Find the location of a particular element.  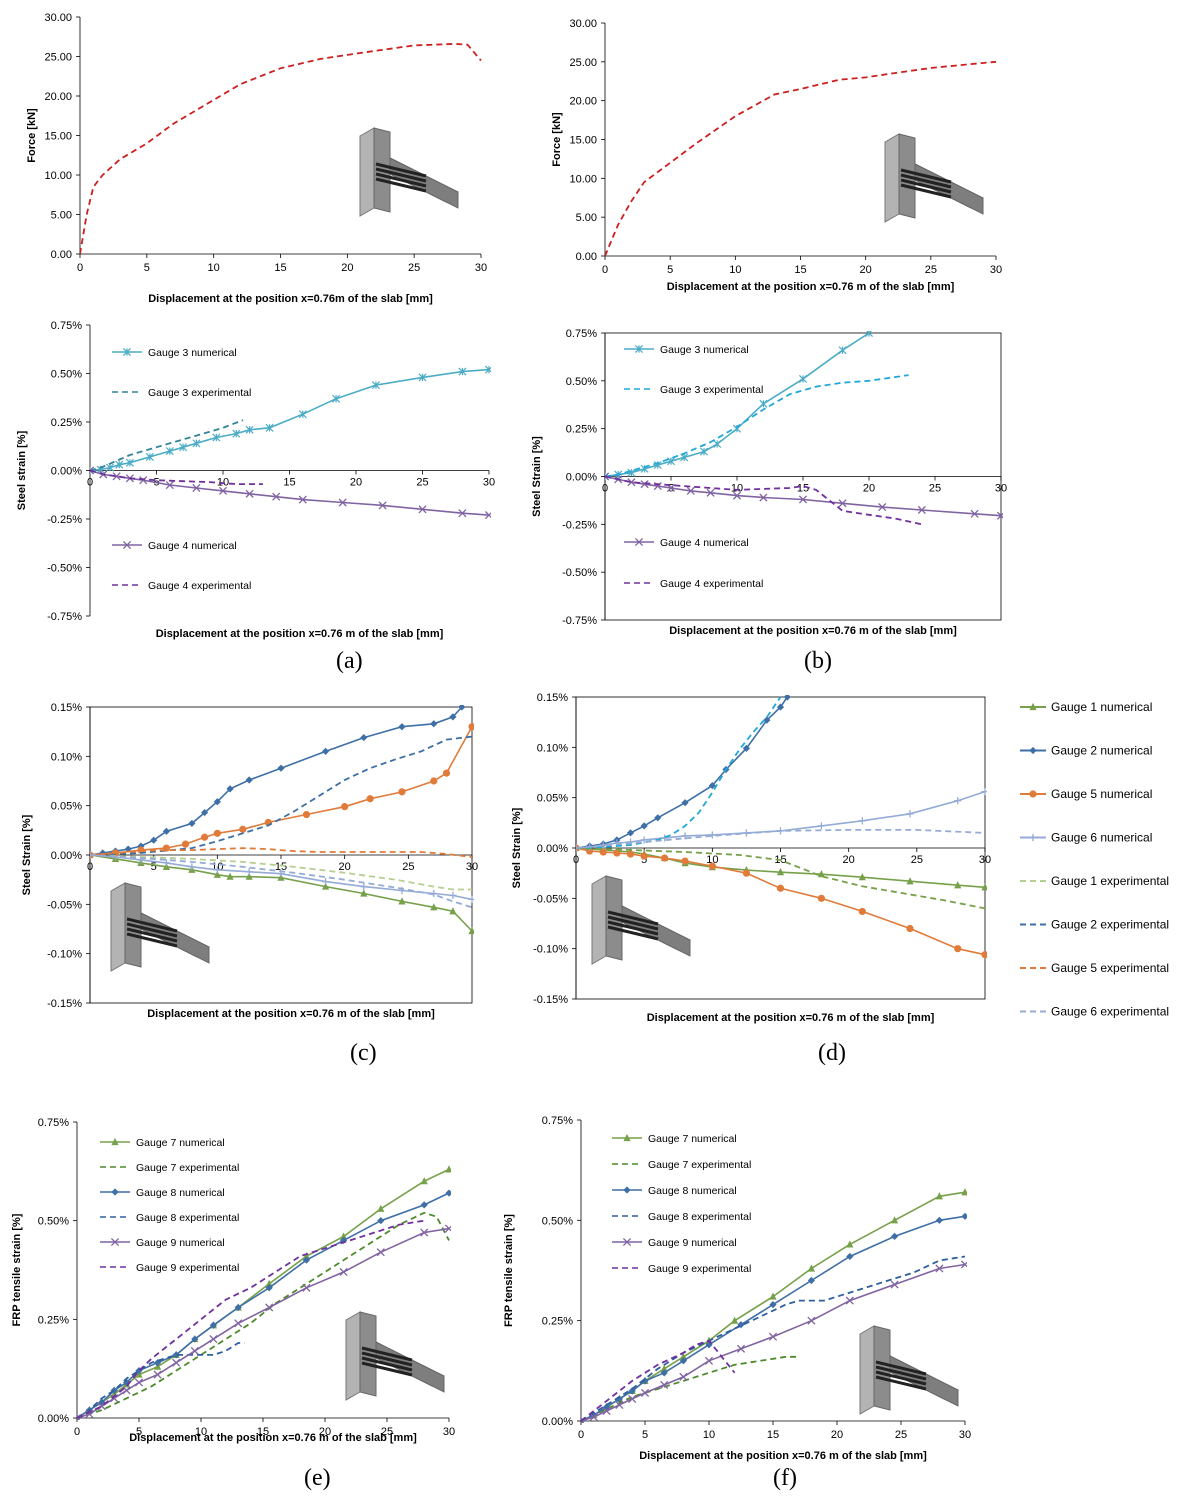

panel-label-f: (f) is located at coordinates (785, 1478).